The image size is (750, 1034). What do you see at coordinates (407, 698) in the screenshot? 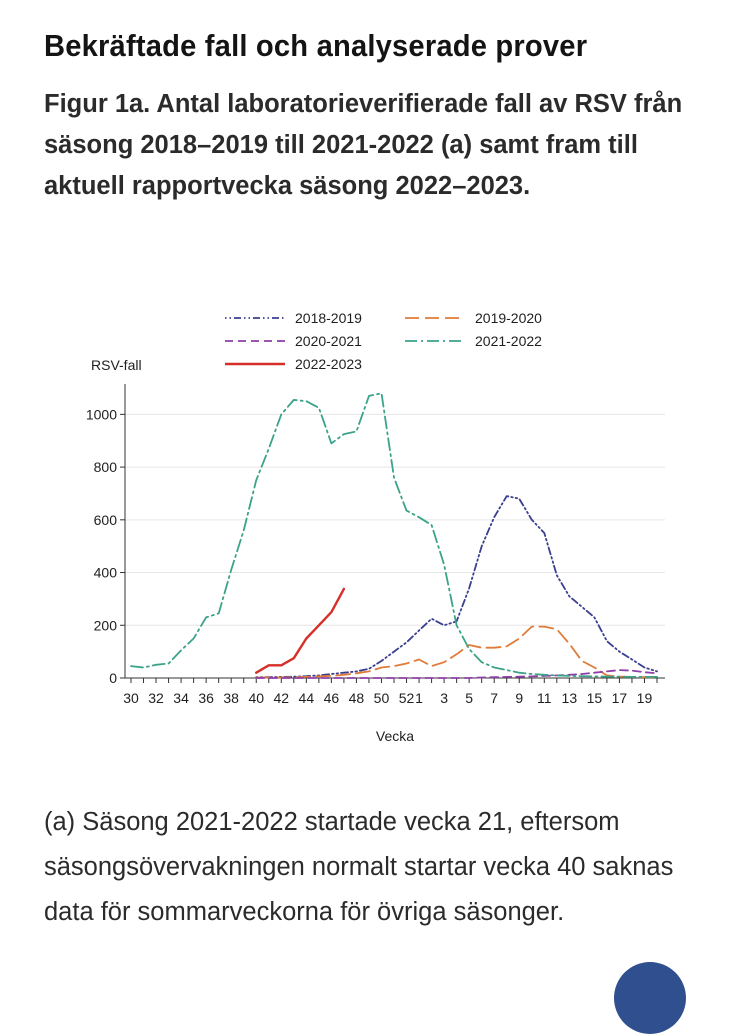
I see `x-tick-label: 52` at bounding box center [407, 698].